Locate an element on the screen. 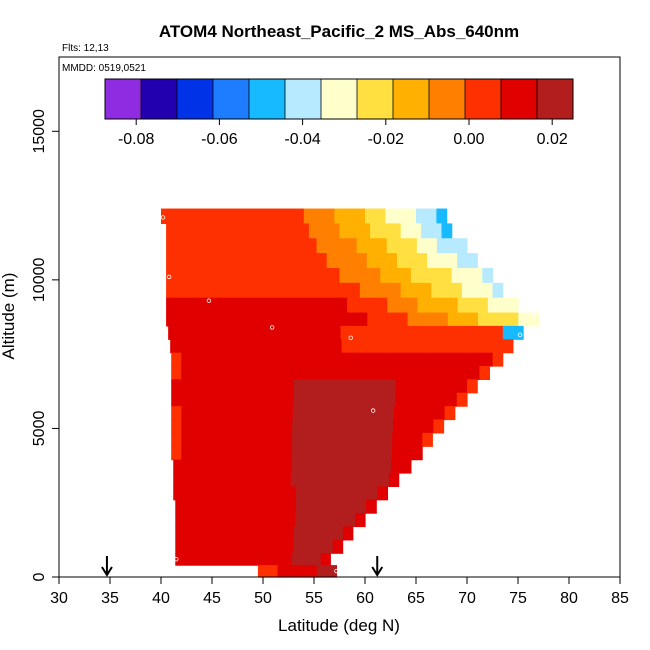 The image size is (650, 650). x-tick-label: 35 is located at coordinates (110, 598).